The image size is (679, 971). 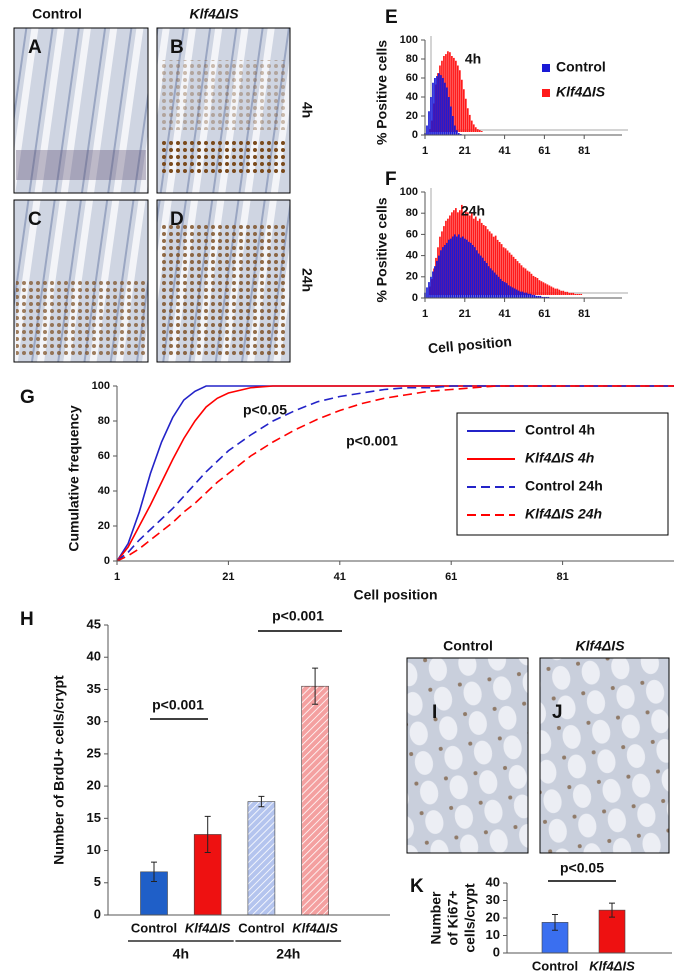 I want to click on x-axis-label: Cell position, so click(x=469, y=344).